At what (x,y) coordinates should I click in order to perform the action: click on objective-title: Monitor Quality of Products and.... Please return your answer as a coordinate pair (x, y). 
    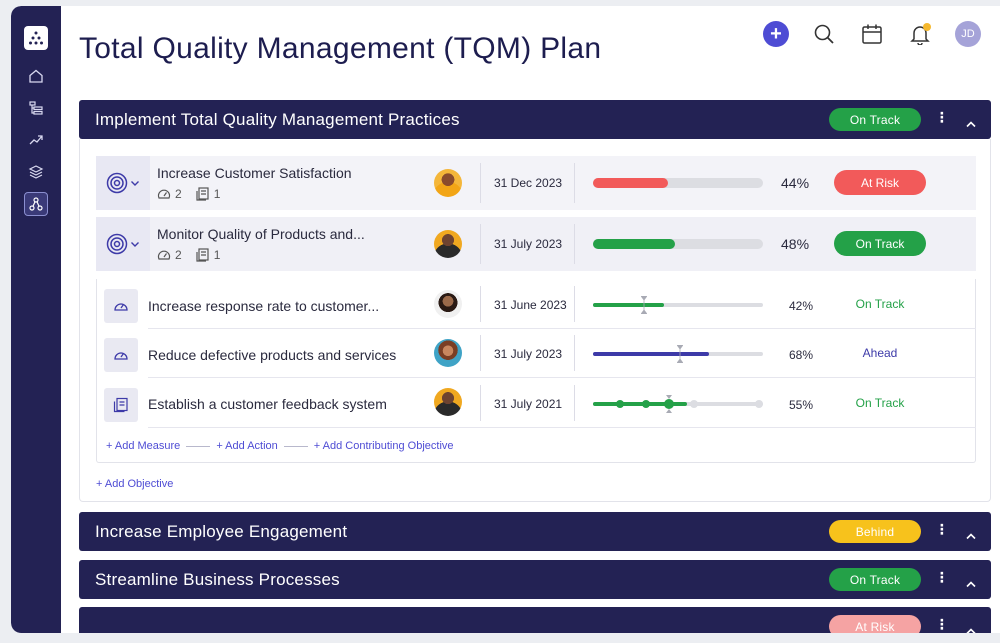
    Looking at the image, I should click on (261, 234).